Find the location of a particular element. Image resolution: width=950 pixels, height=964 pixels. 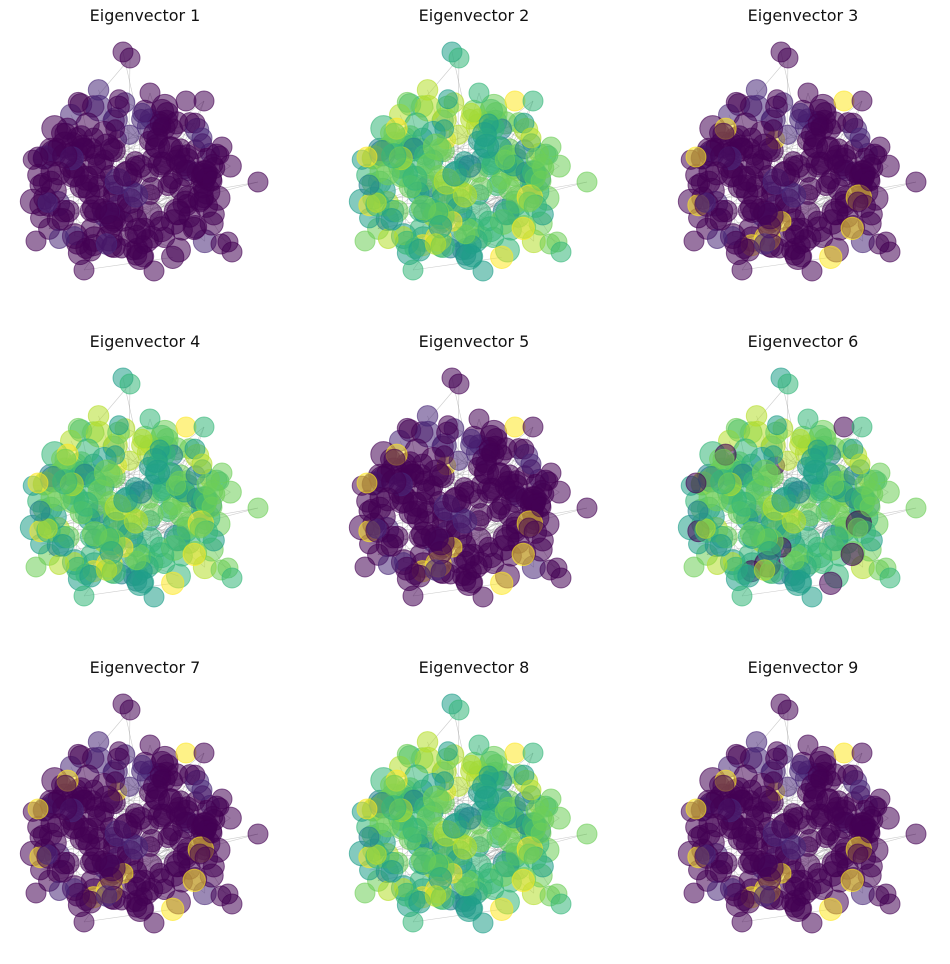

panel-eigenvector-2: Eigenvector 2 is located at coordinates (474, 150).